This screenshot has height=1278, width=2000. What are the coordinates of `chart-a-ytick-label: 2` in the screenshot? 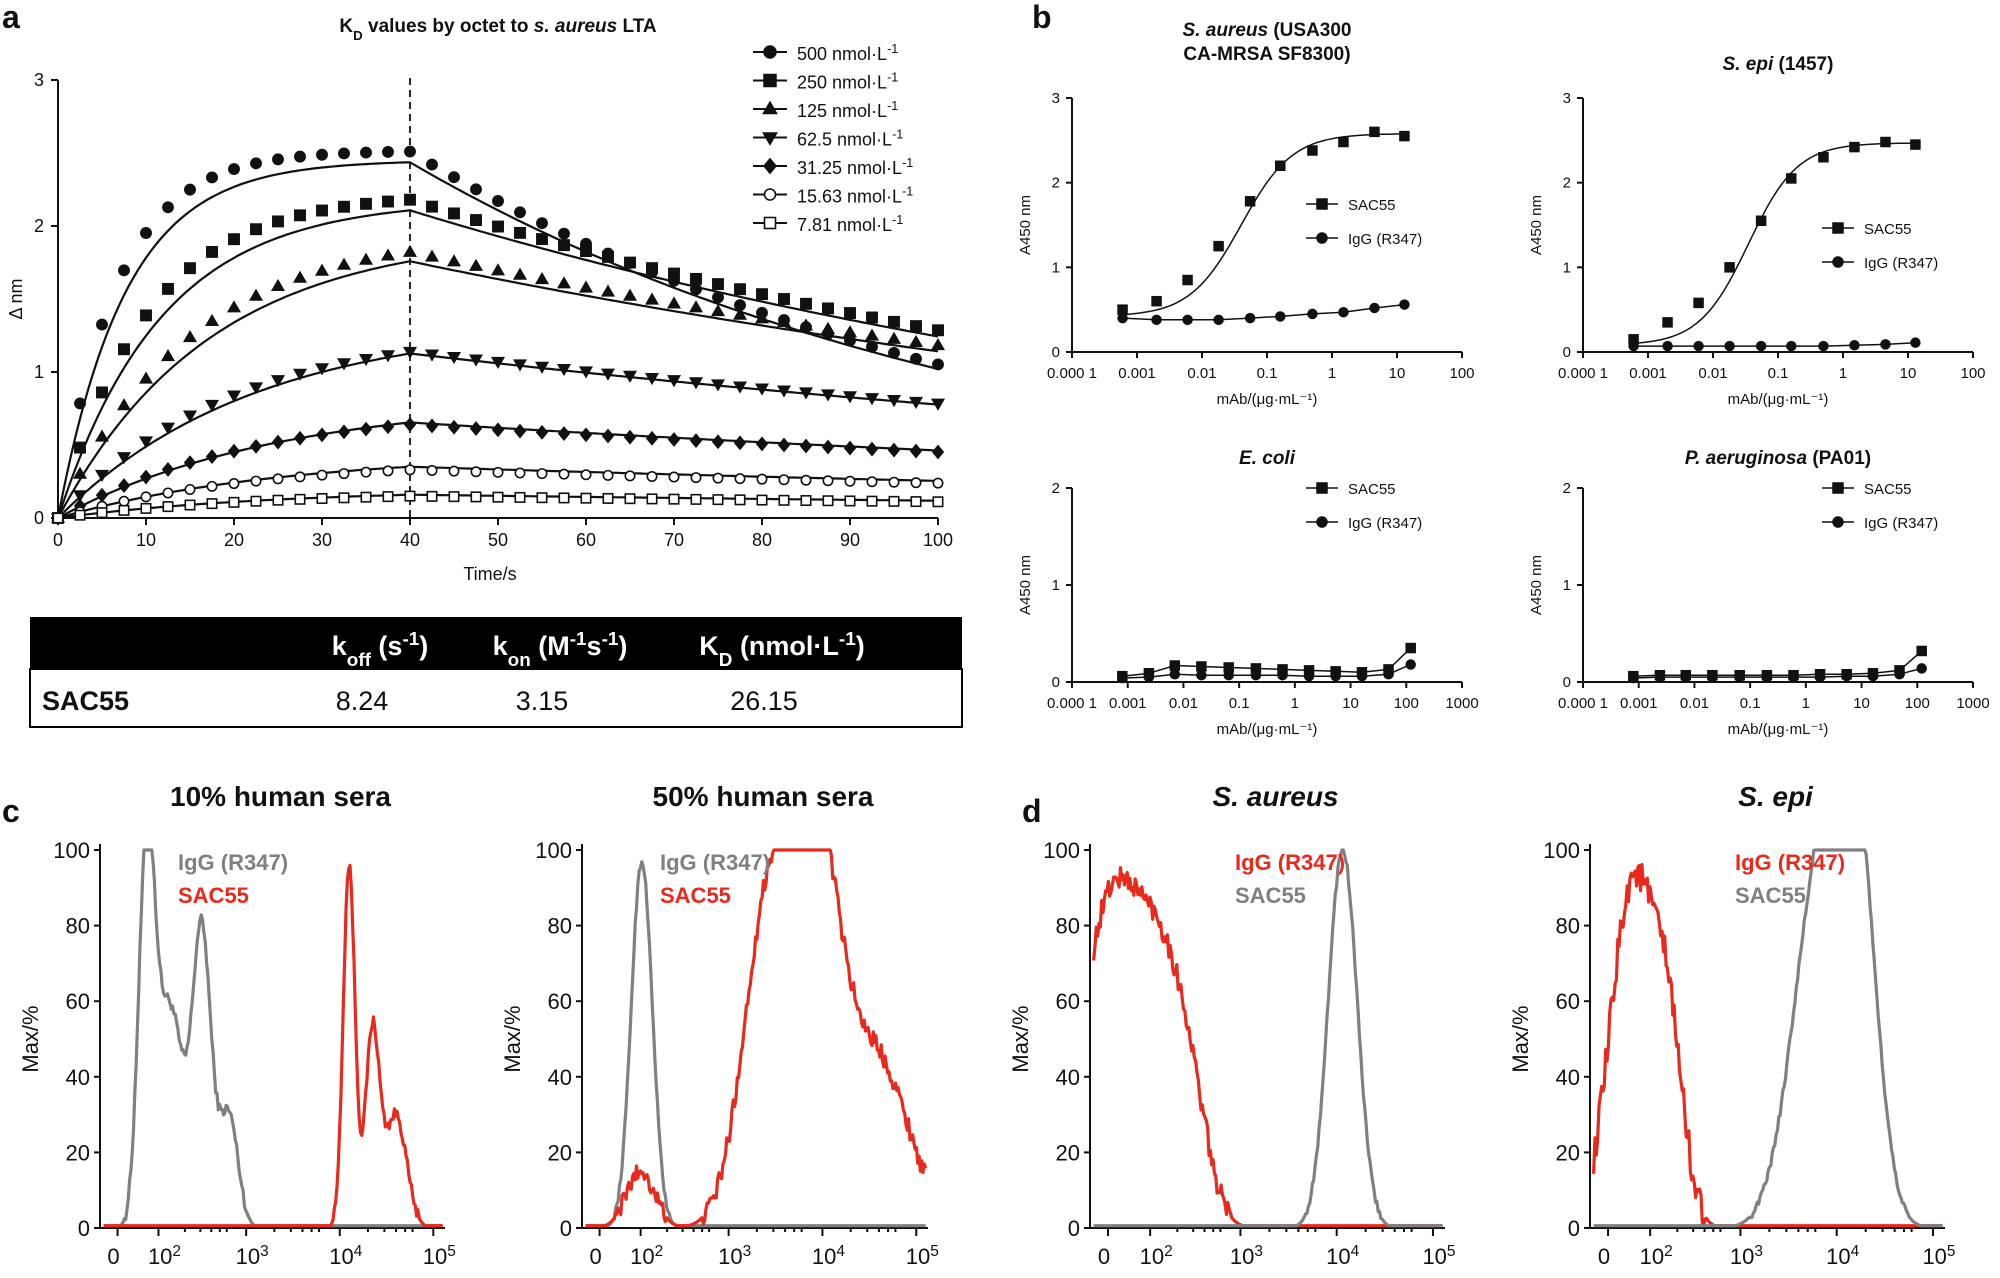 It's located at (39, 226).